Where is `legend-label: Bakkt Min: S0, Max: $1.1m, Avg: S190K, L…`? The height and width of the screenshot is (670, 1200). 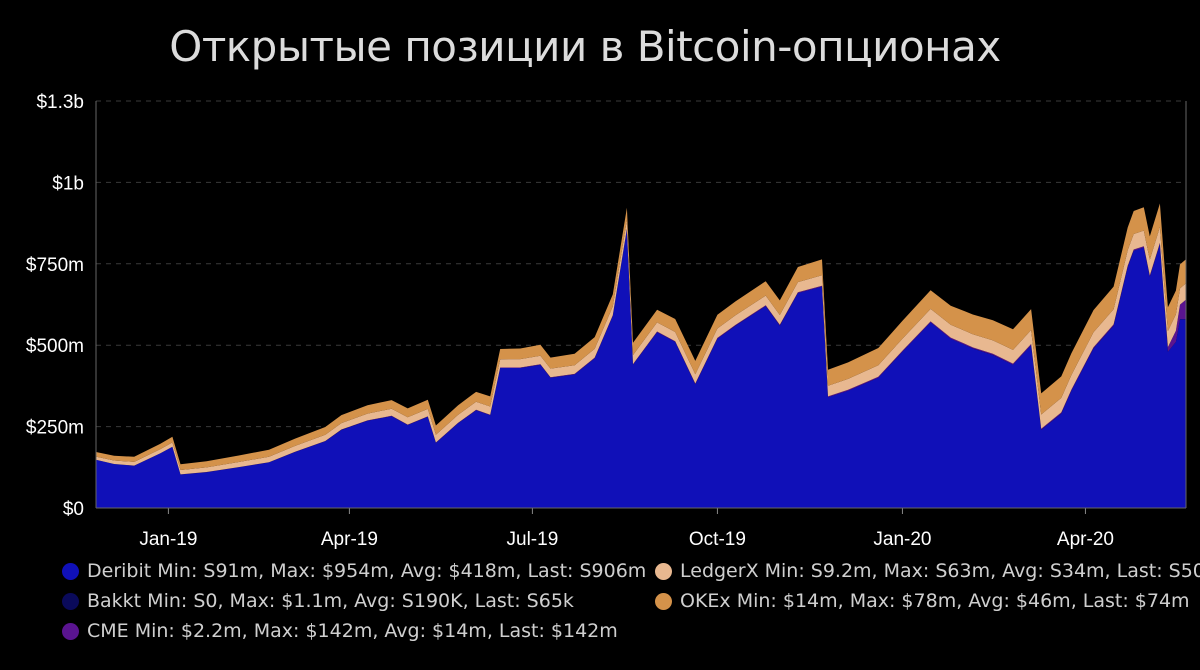 legend-label: Bakkt Min: S0, Max: $1.1m, Avg: S190K, L… is located at coordinates (330, 601).